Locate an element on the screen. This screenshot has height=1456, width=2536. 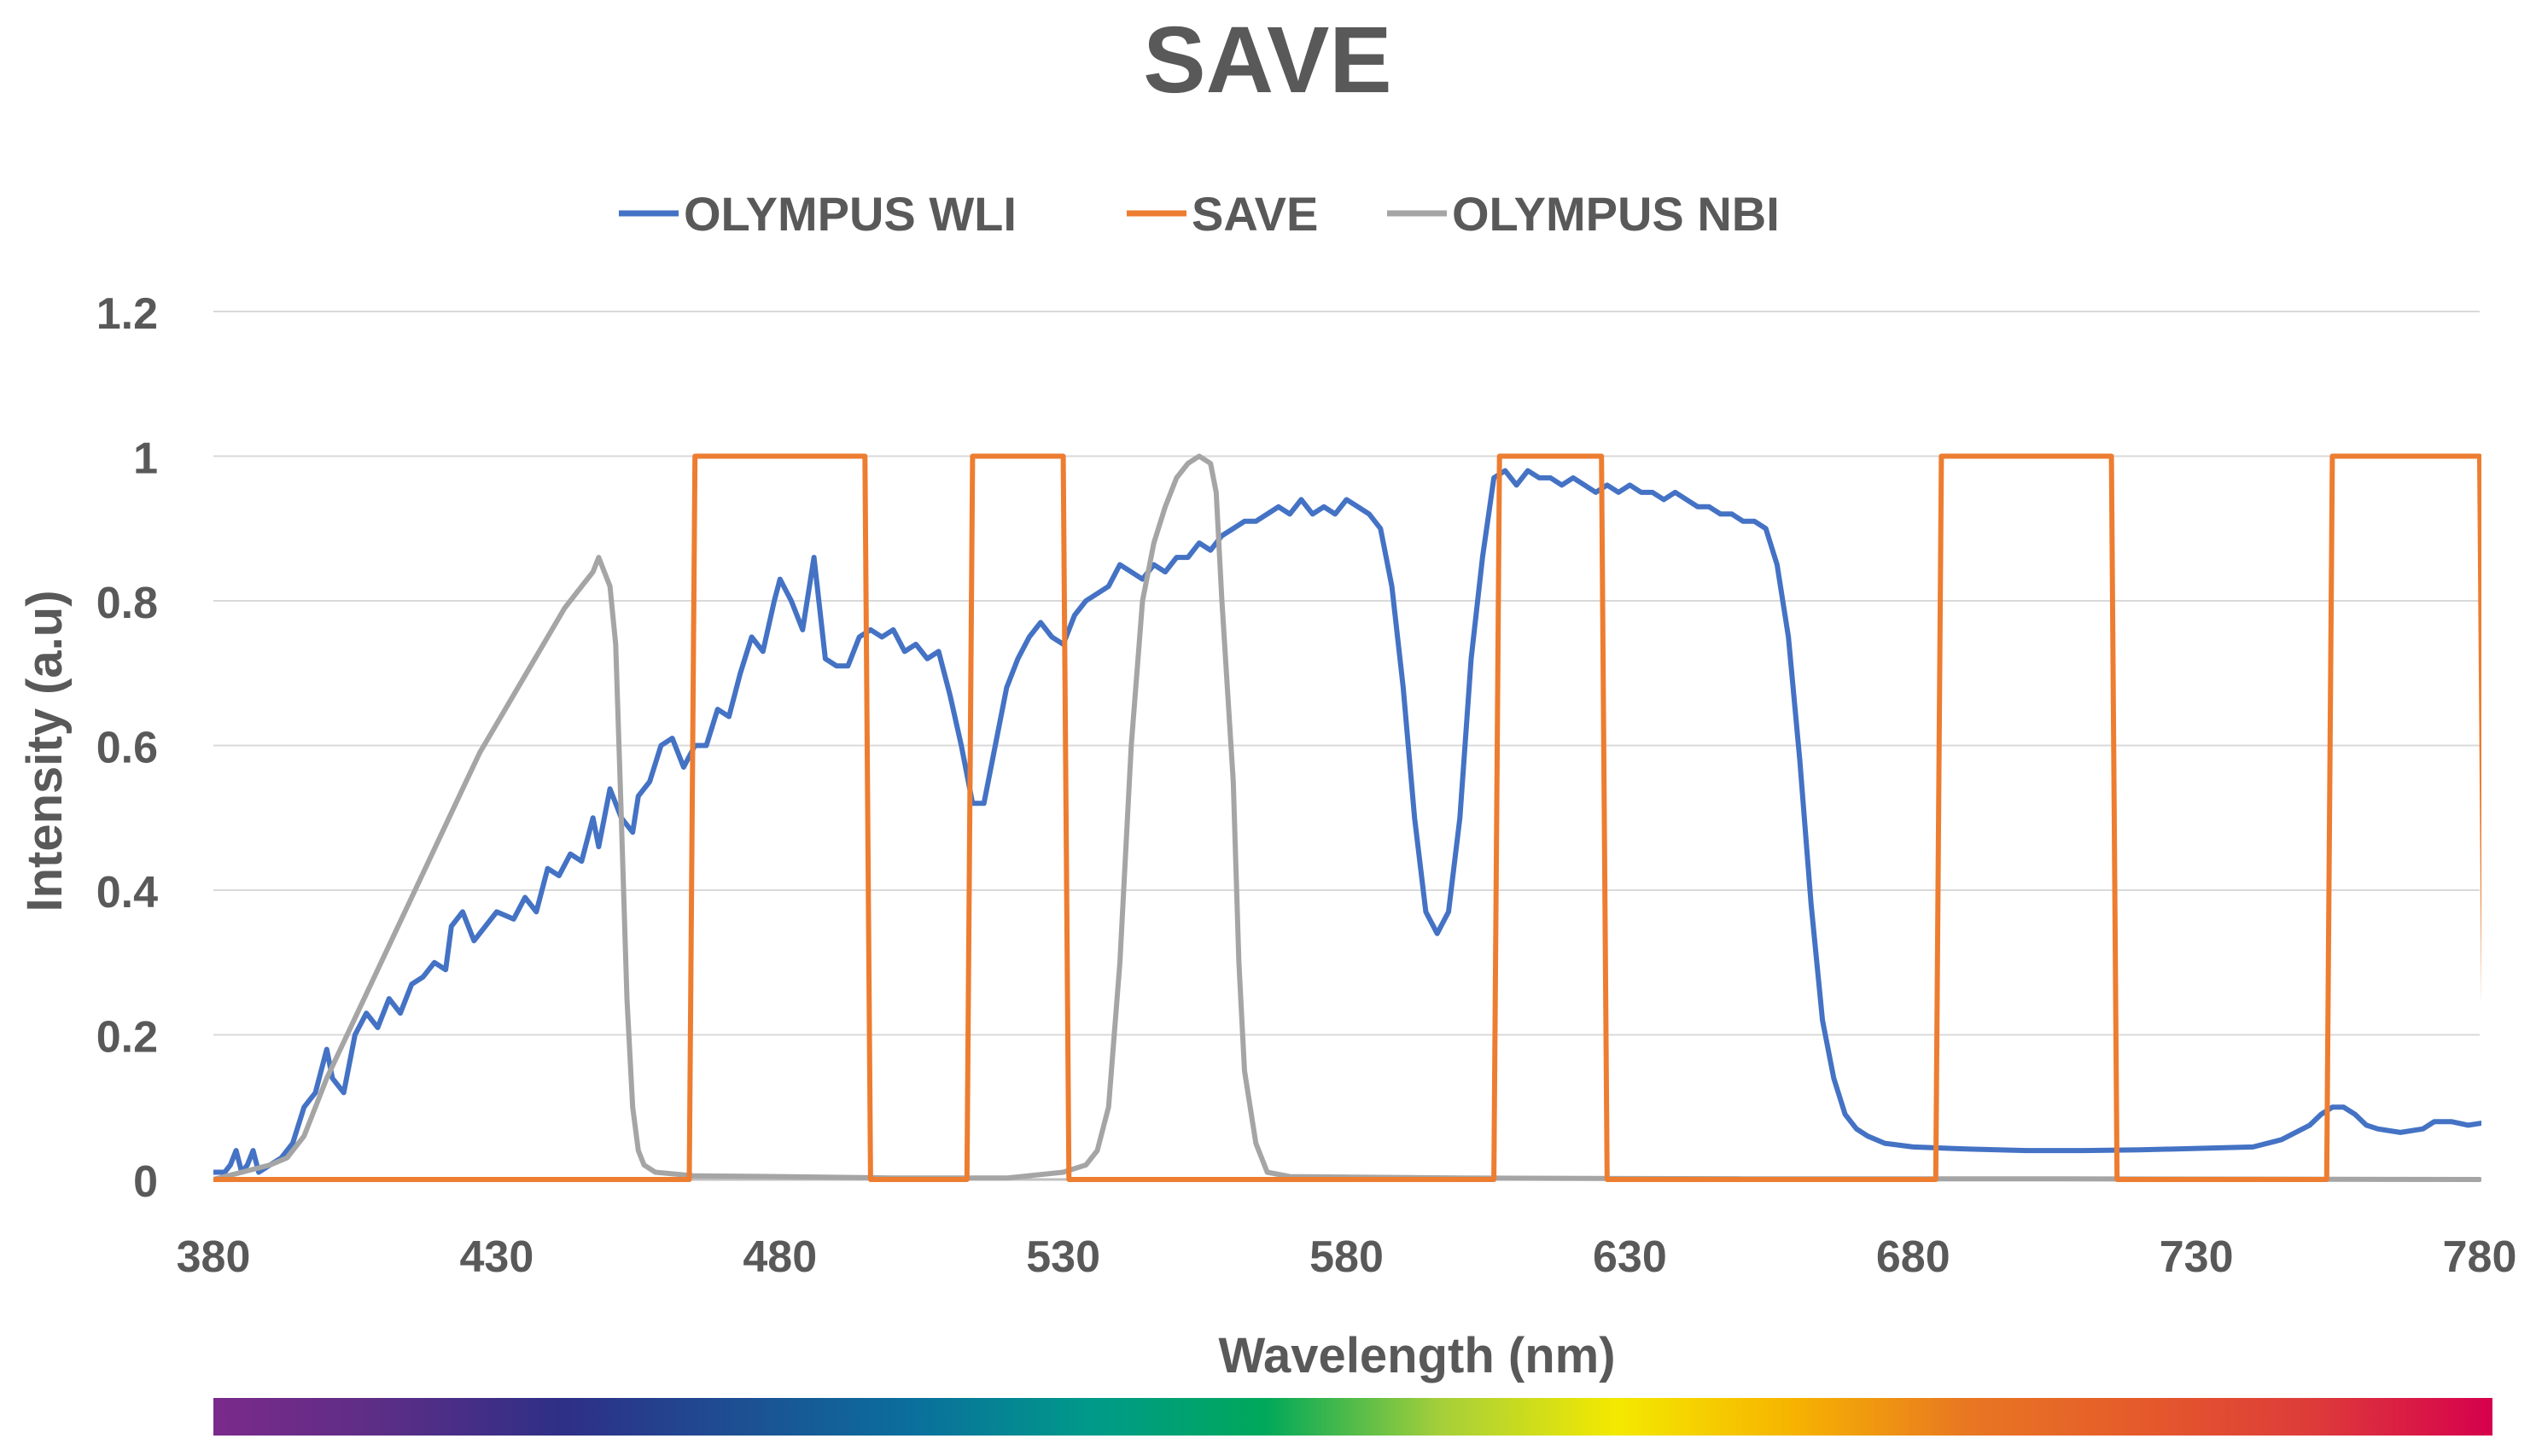
x-tick-label: 780 is located at coordinates (2480, 1257).